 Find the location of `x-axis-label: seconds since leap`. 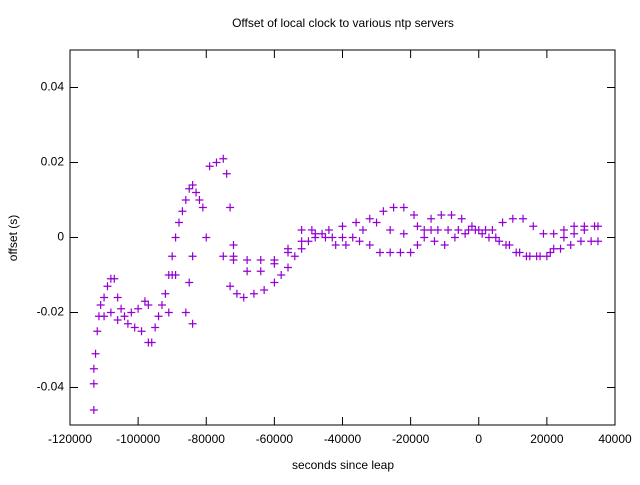

x-axis-label: seconds since leap is located at coordinates (343, 465).